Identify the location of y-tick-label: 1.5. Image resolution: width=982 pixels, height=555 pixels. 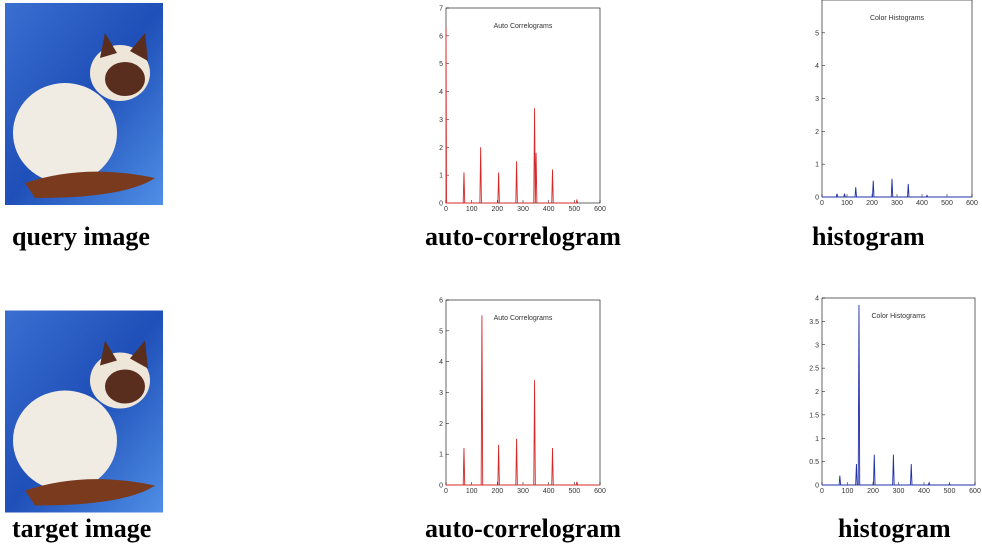
(814, 415).